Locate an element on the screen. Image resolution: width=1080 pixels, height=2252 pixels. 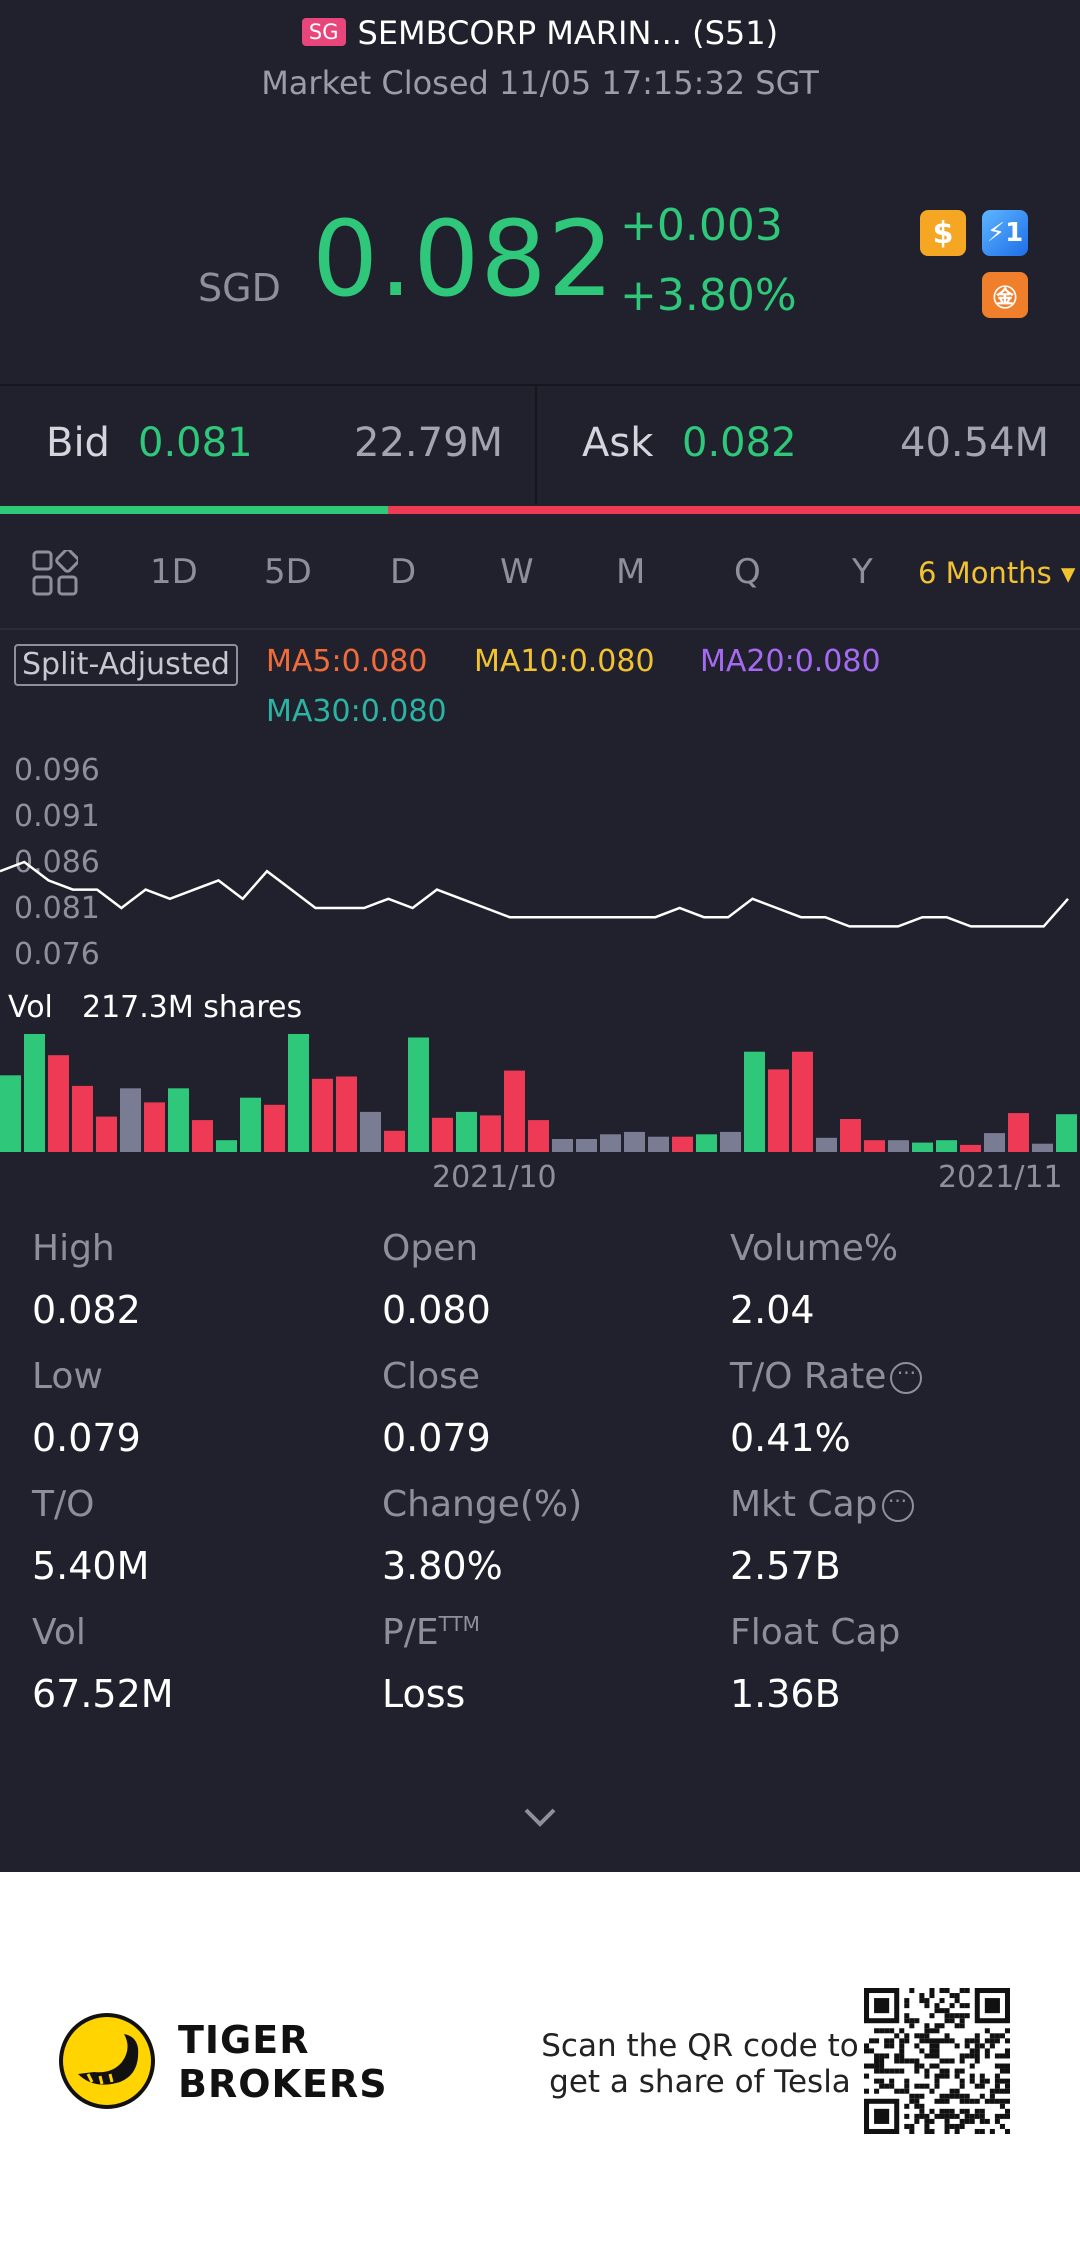
price-change-percent: +3.80% is located at coordinates (708, 295).